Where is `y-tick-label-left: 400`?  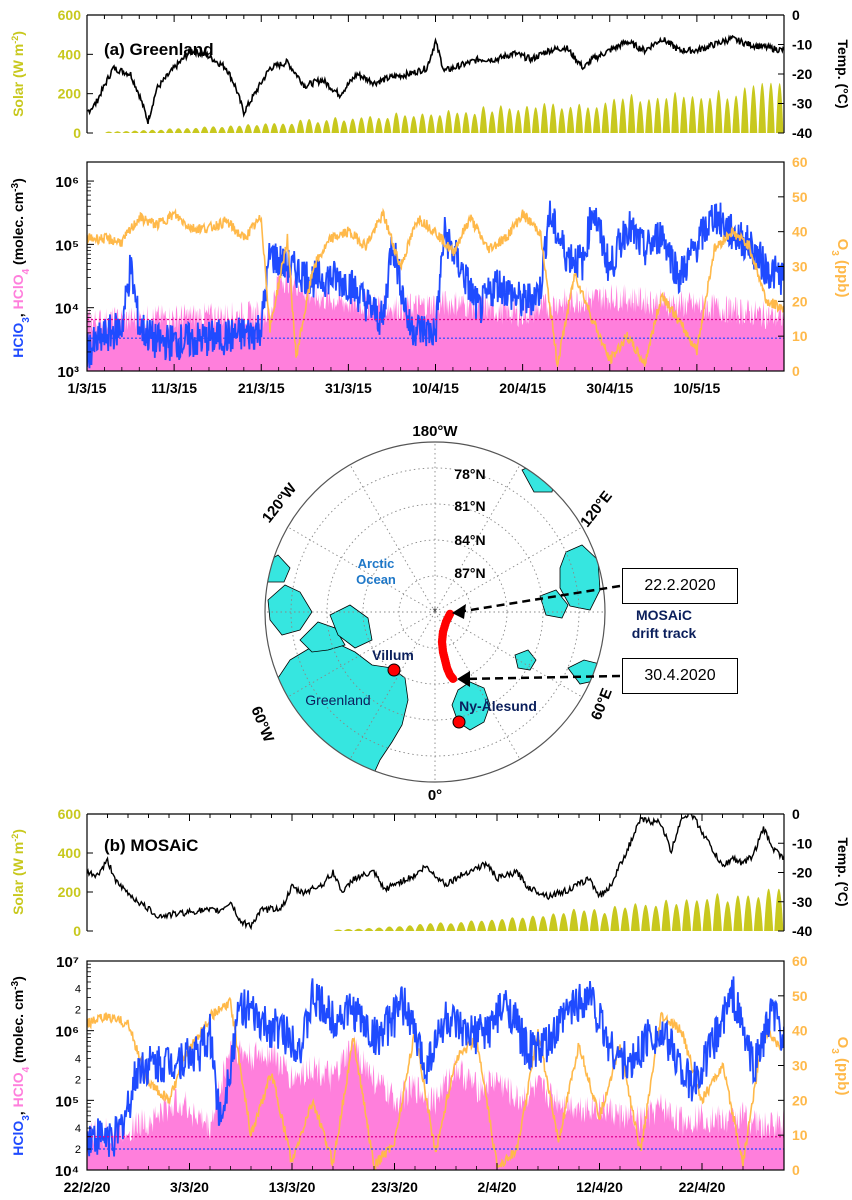
y-tick-label-left: 400 is located at coordinates (70, 54).